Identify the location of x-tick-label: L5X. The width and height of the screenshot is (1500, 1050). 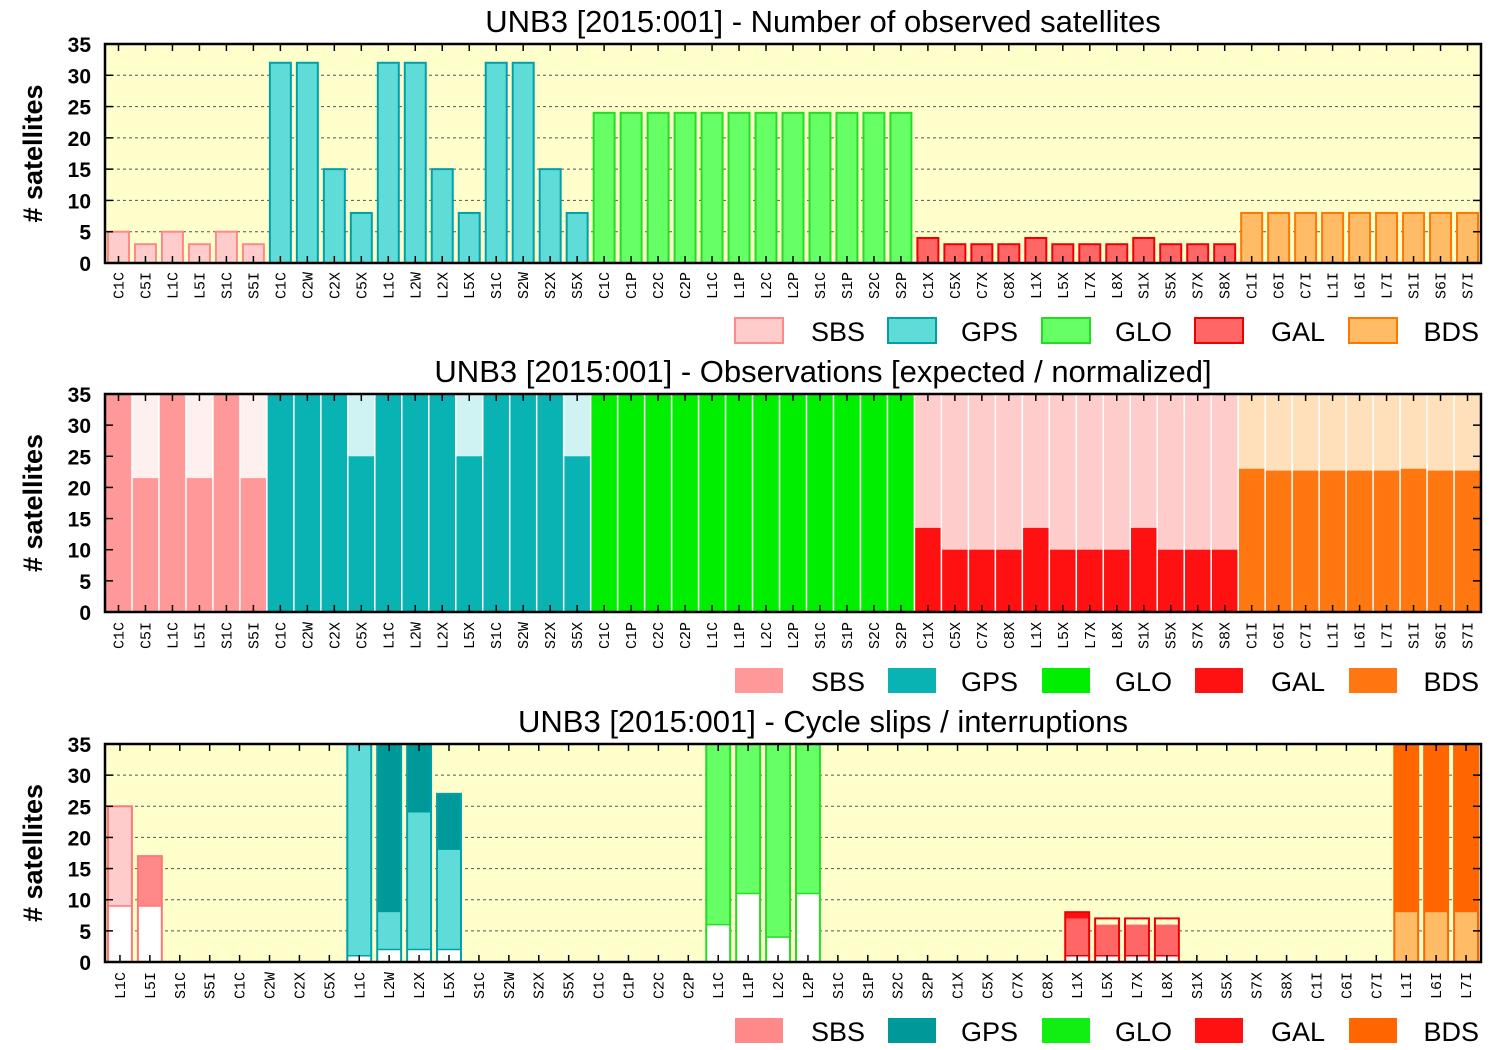
(1064, 285).